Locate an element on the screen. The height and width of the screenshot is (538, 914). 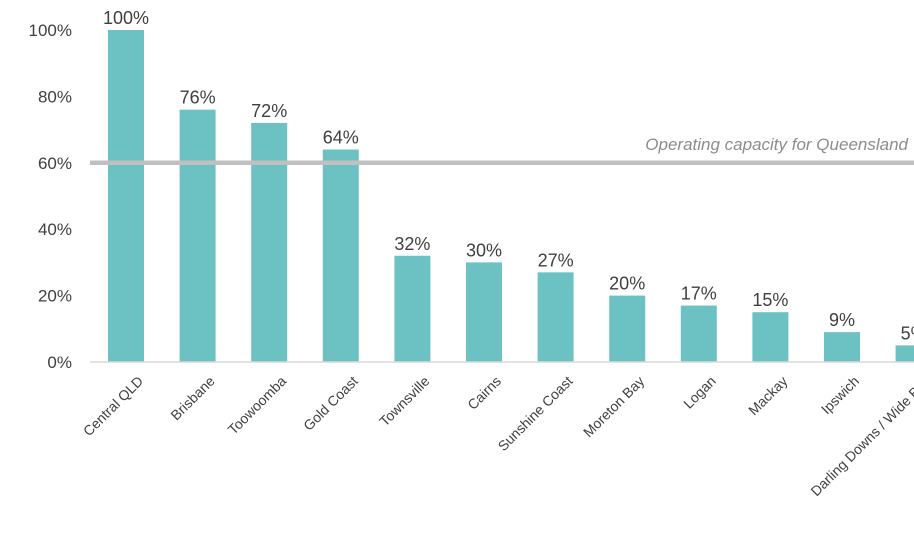
x-tick-label: Townsville is located at coordinates (404, 401).